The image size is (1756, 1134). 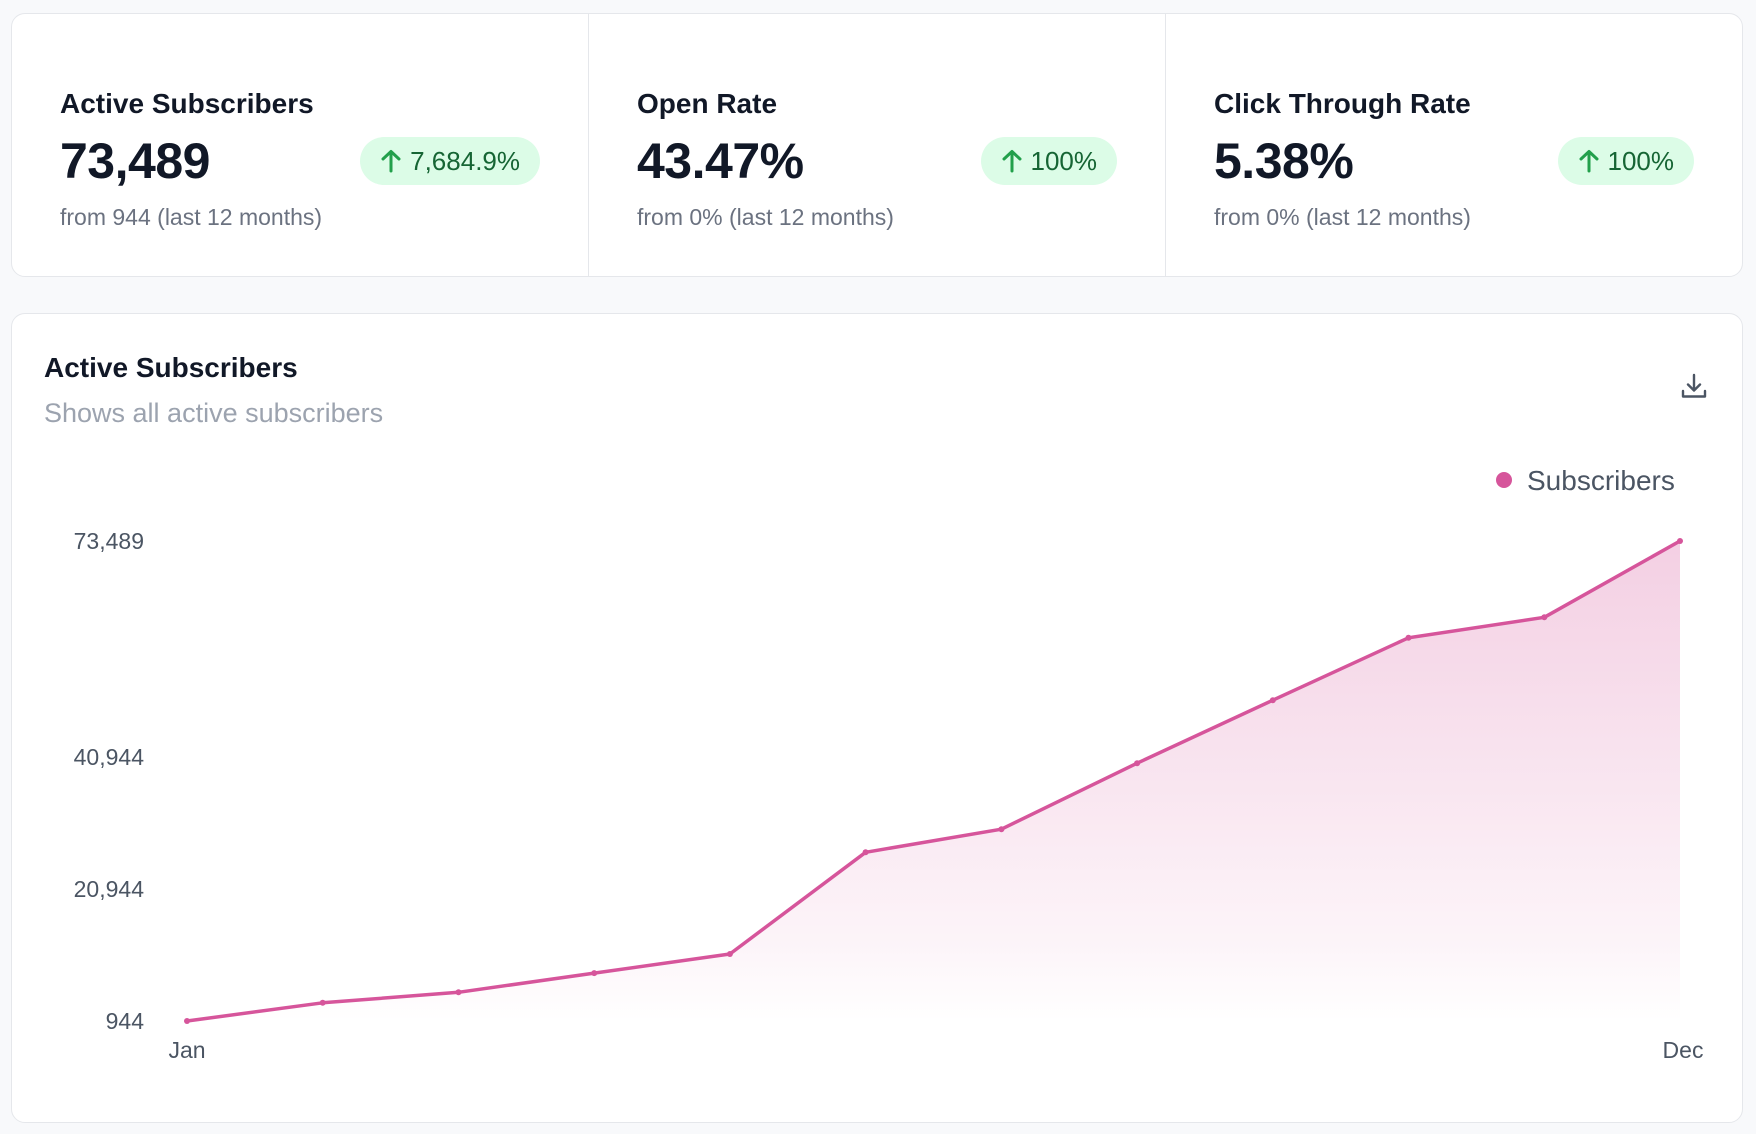 I want to click on x-tick-label: Jan, so click(x=186, y=1050).